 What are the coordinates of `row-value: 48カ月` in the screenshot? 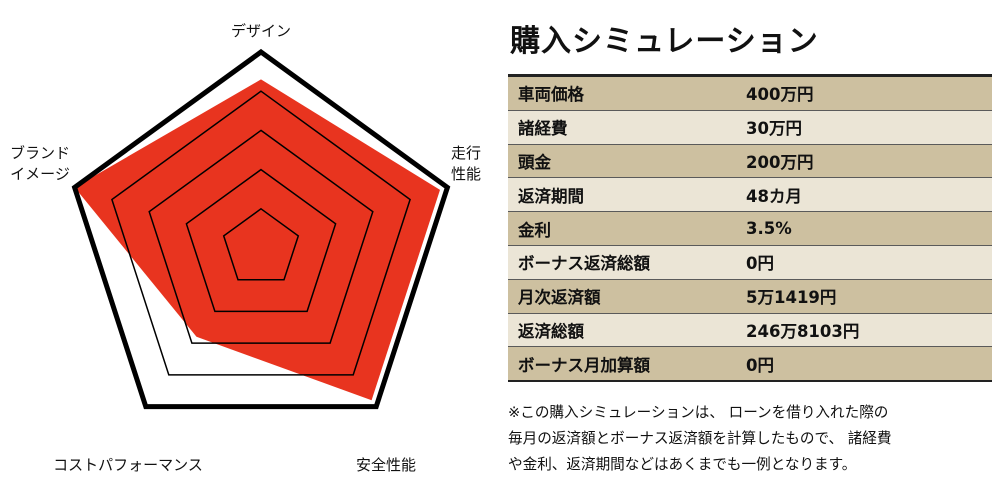 It's located at (864, 195).